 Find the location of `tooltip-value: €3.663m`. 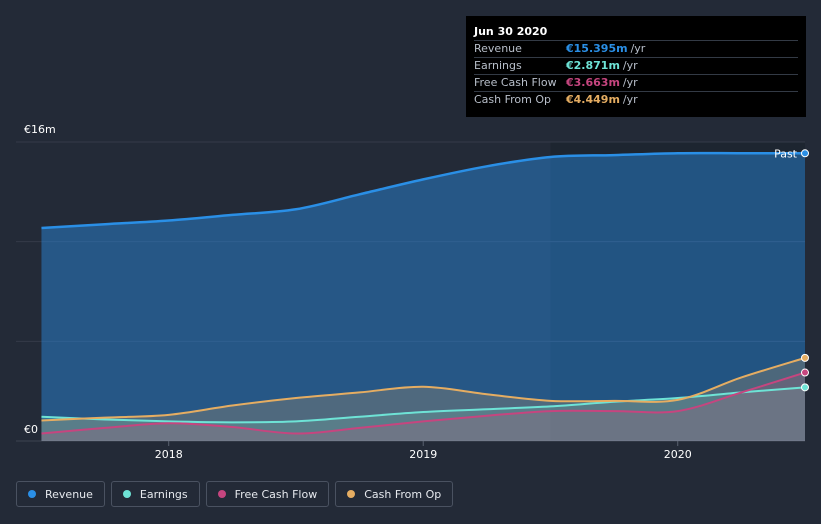

tooltip-value: €3.663m is located at coordinates (593, 82).